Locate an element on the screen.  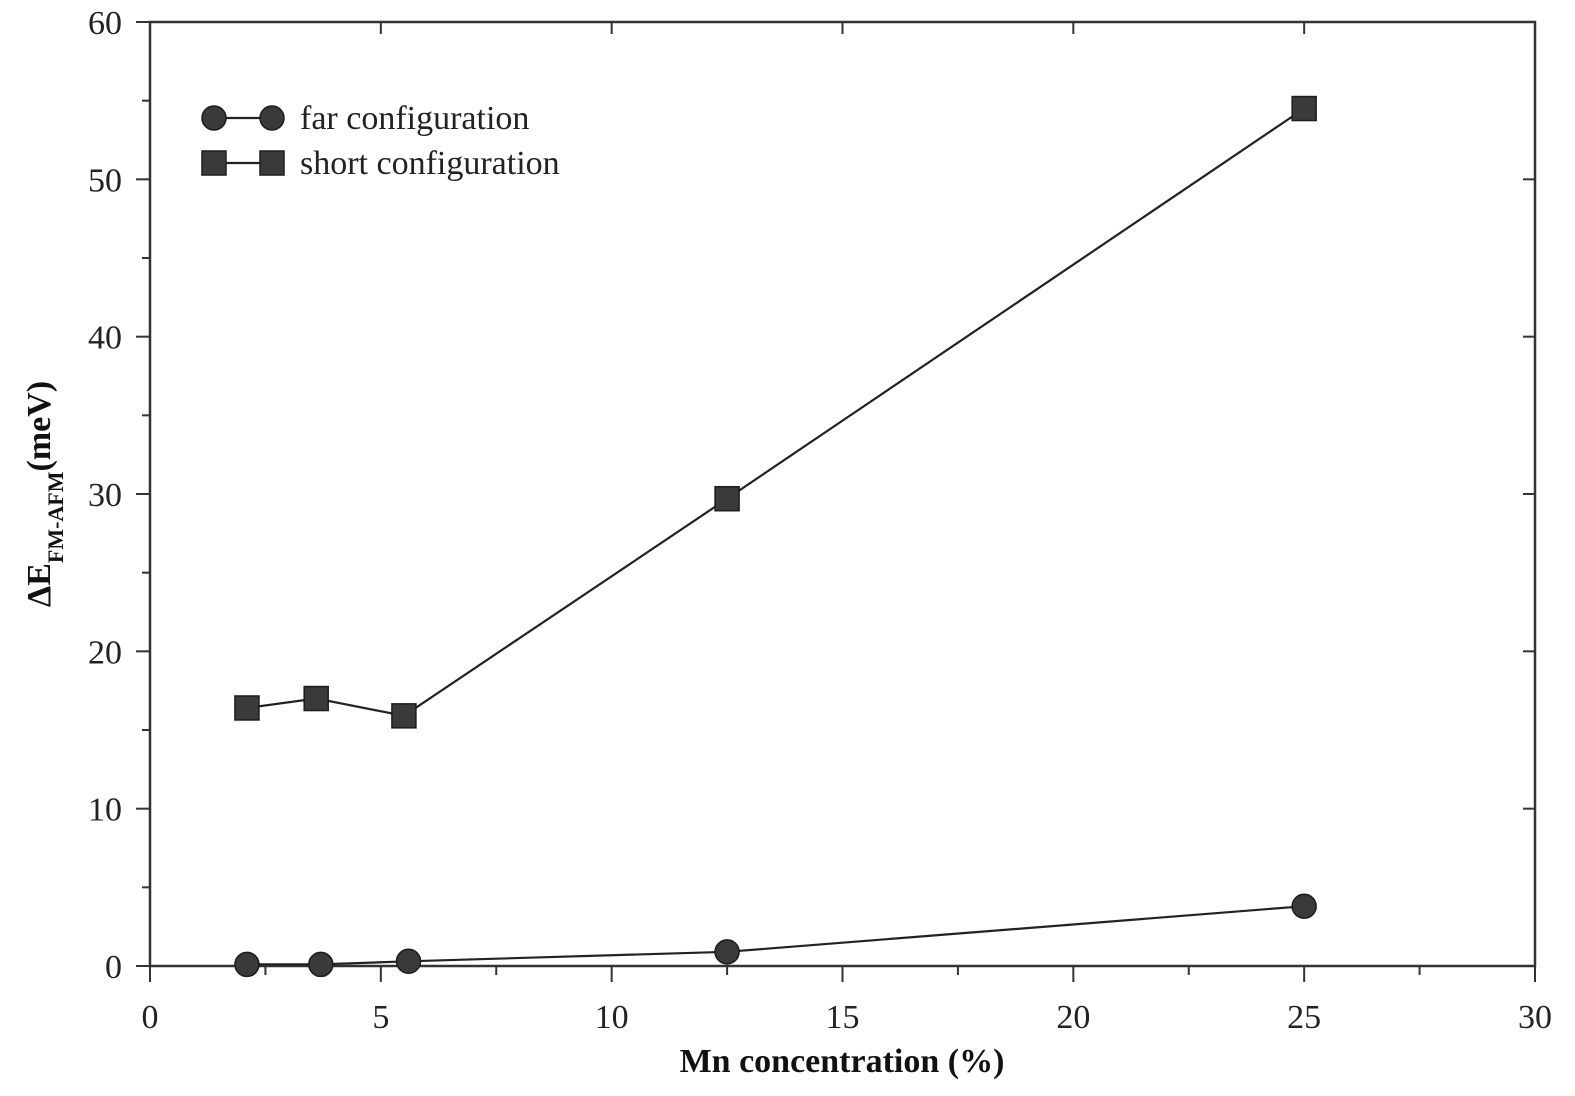
y-tick-label: 10 is located at coordinates (105, 810).